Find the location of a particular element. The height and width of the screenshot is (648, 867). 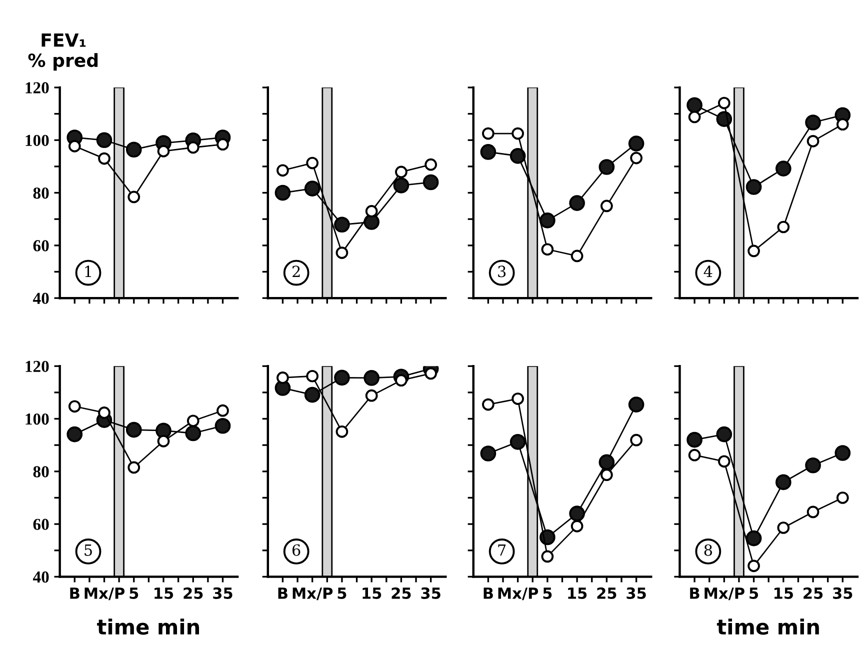

annotation: 5 is located at coordinates (88, 550).